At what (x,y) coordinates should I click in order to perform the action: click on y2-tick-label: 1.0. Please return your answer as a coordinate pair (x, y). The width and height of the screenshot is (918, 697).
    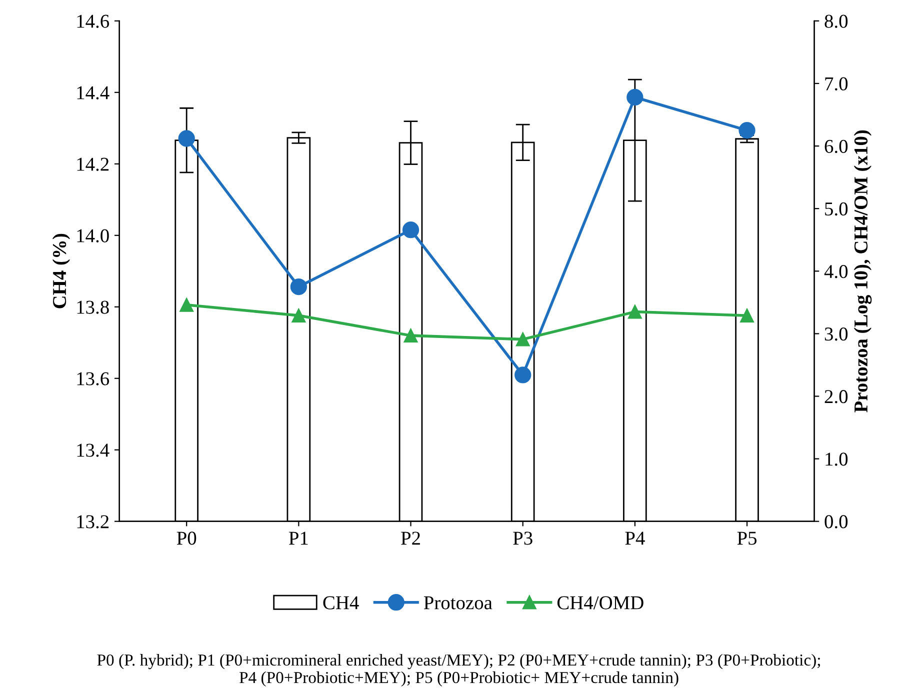
    Looking at the image, I should click on (837, 459).